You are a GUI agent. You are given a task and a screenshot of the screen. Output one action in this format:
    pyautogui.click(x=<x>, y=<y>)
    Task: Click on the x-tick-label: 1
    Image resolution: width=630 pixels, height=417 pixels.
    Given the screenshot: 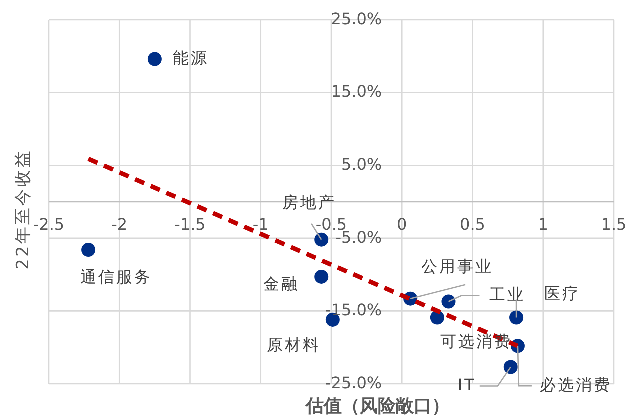 What is the action you would take?
    pyautogui.click(x=543, y=224)
    